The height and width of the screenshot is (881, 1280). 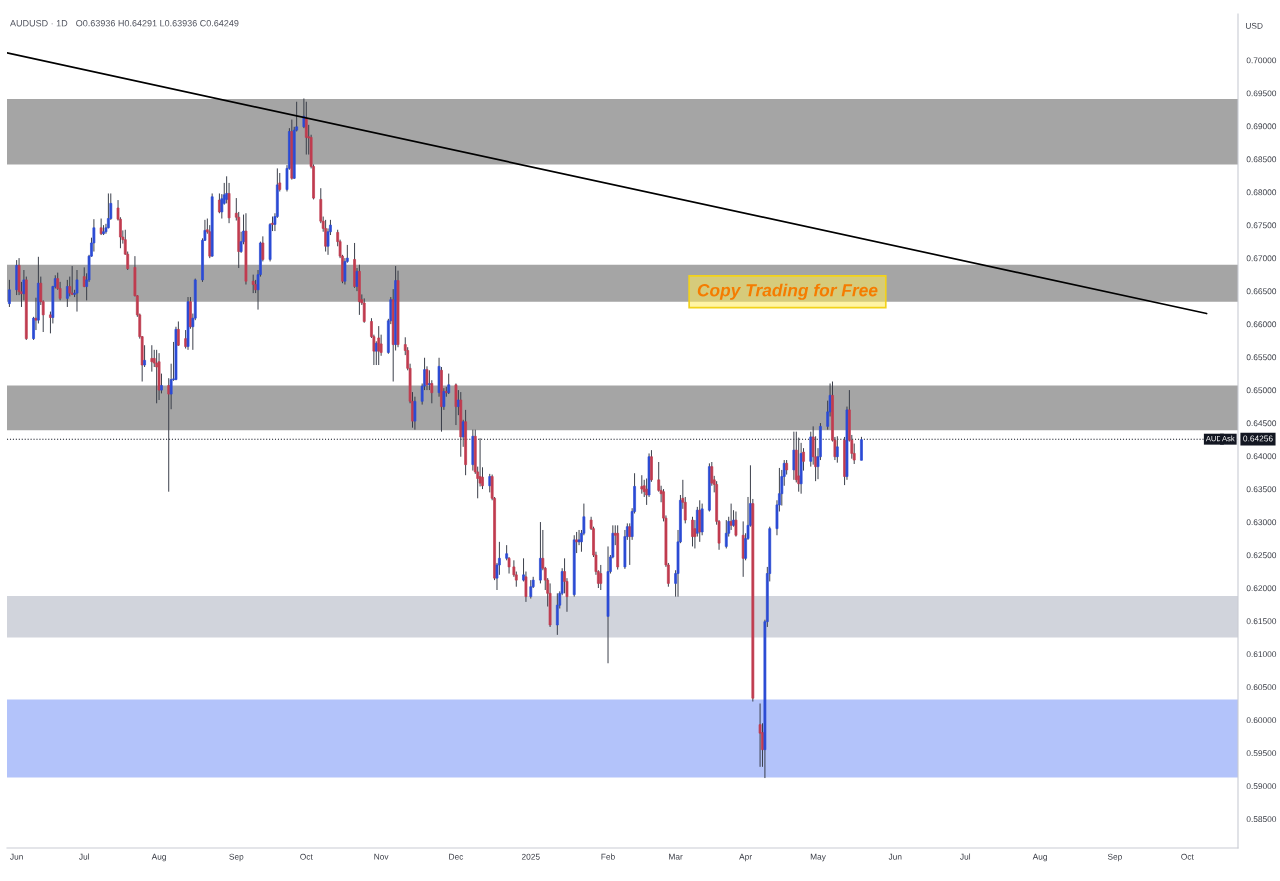 I want to click on x-tick-label: Nov, so click(x=381, y=856).